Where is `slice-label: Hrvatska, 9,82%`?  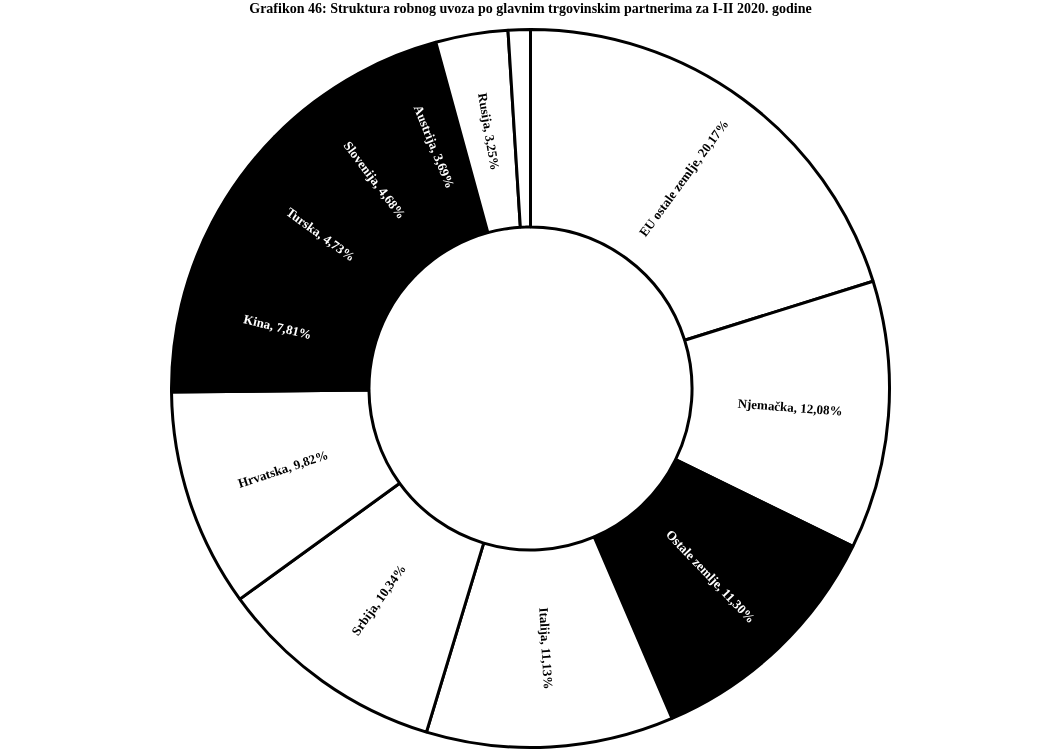 slice-label: Hrvatska, 9,82% is located at coordinates (283, 469).